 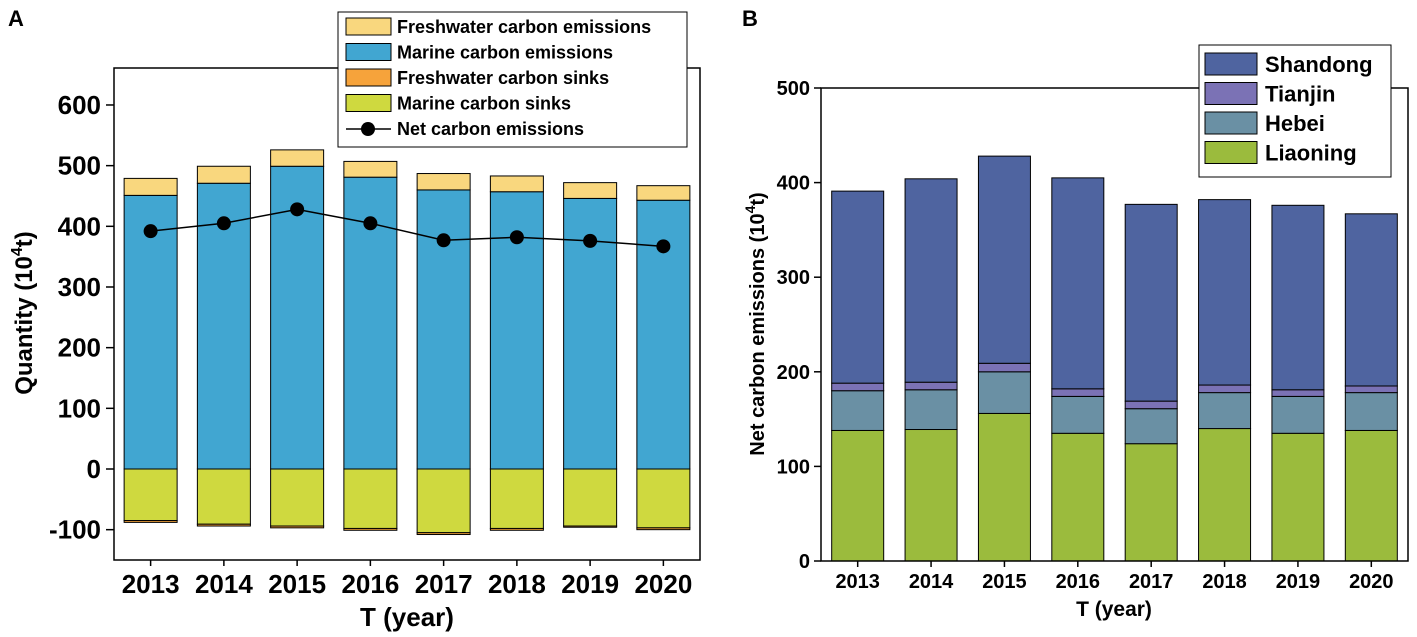 What do you see at coordinates (1371, 495) in the screenshot?
I see `bar-liaoning-2020` at bounding box center [1371, 495].